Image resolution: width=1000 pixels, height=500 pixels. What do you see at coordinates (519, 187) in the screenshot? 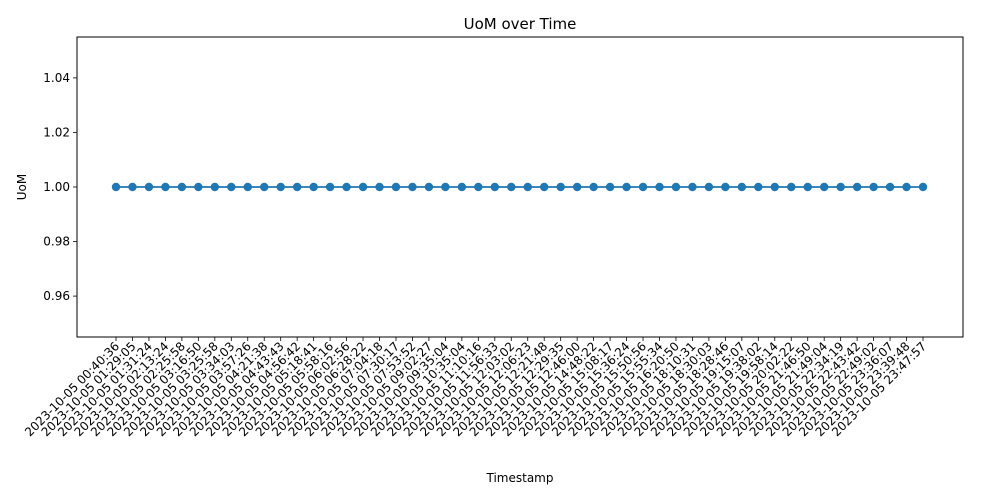
I see `series-markers` at bounding box center [519, 187].